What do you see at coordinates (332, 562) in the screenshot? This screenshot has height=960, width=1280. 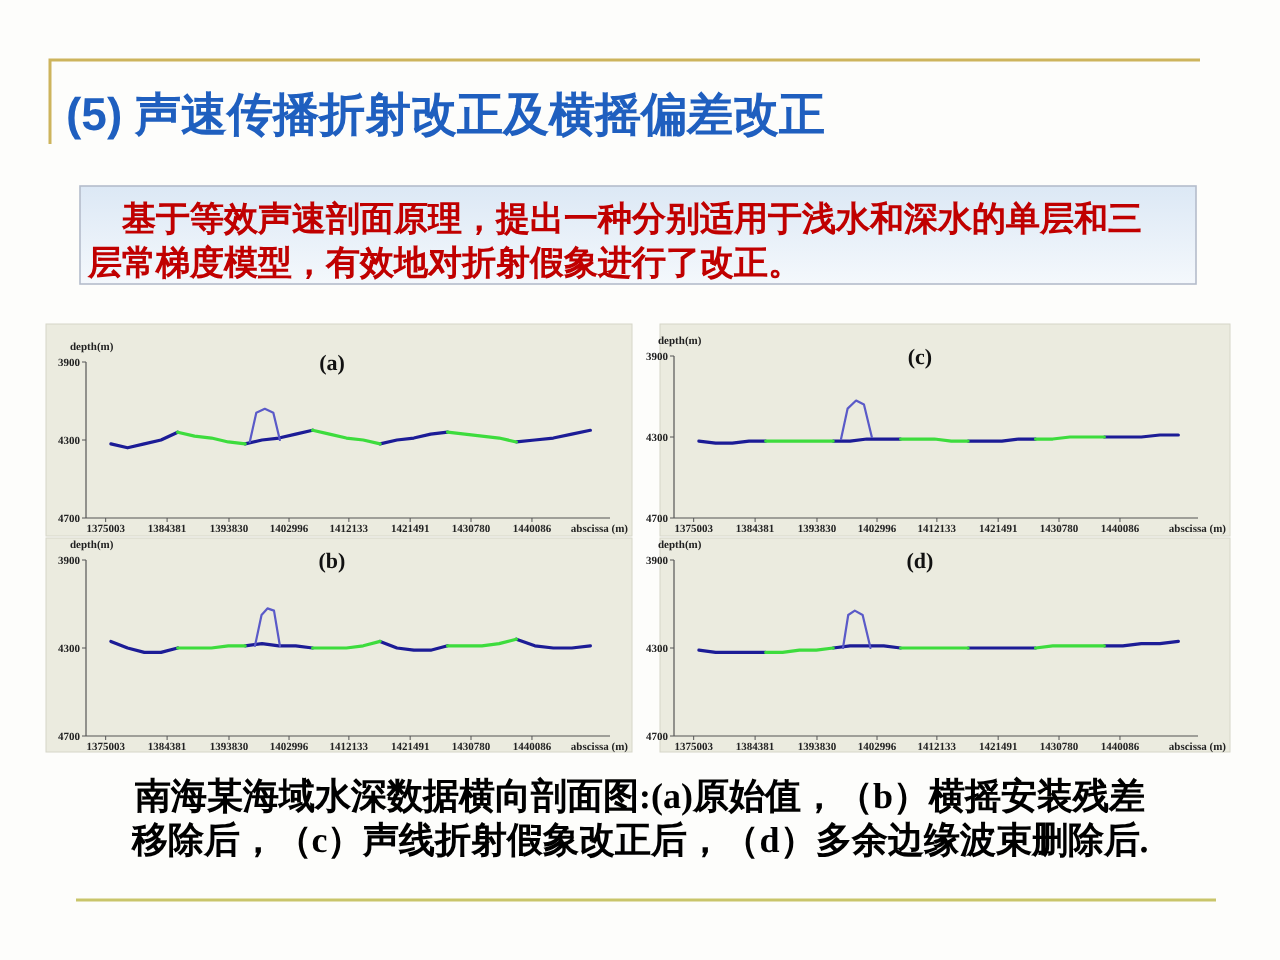 I see `chart-title: (b)` at bounding box center [332, 562].